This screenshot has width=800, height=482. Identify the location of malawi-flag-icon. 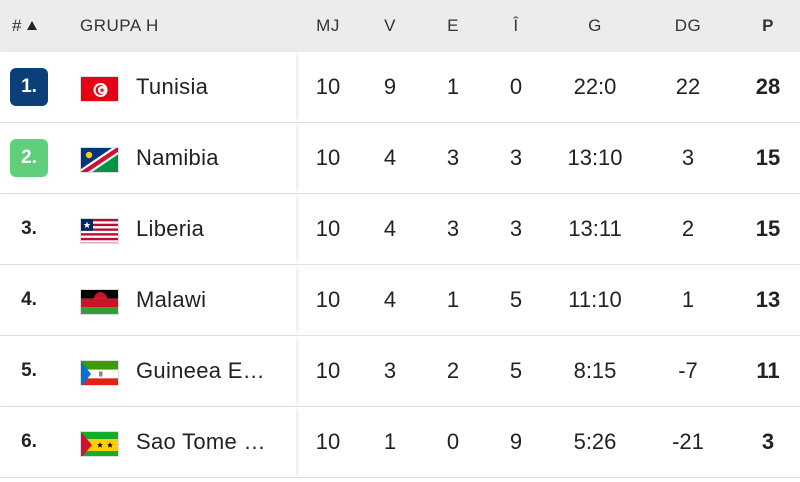
(99, 302).